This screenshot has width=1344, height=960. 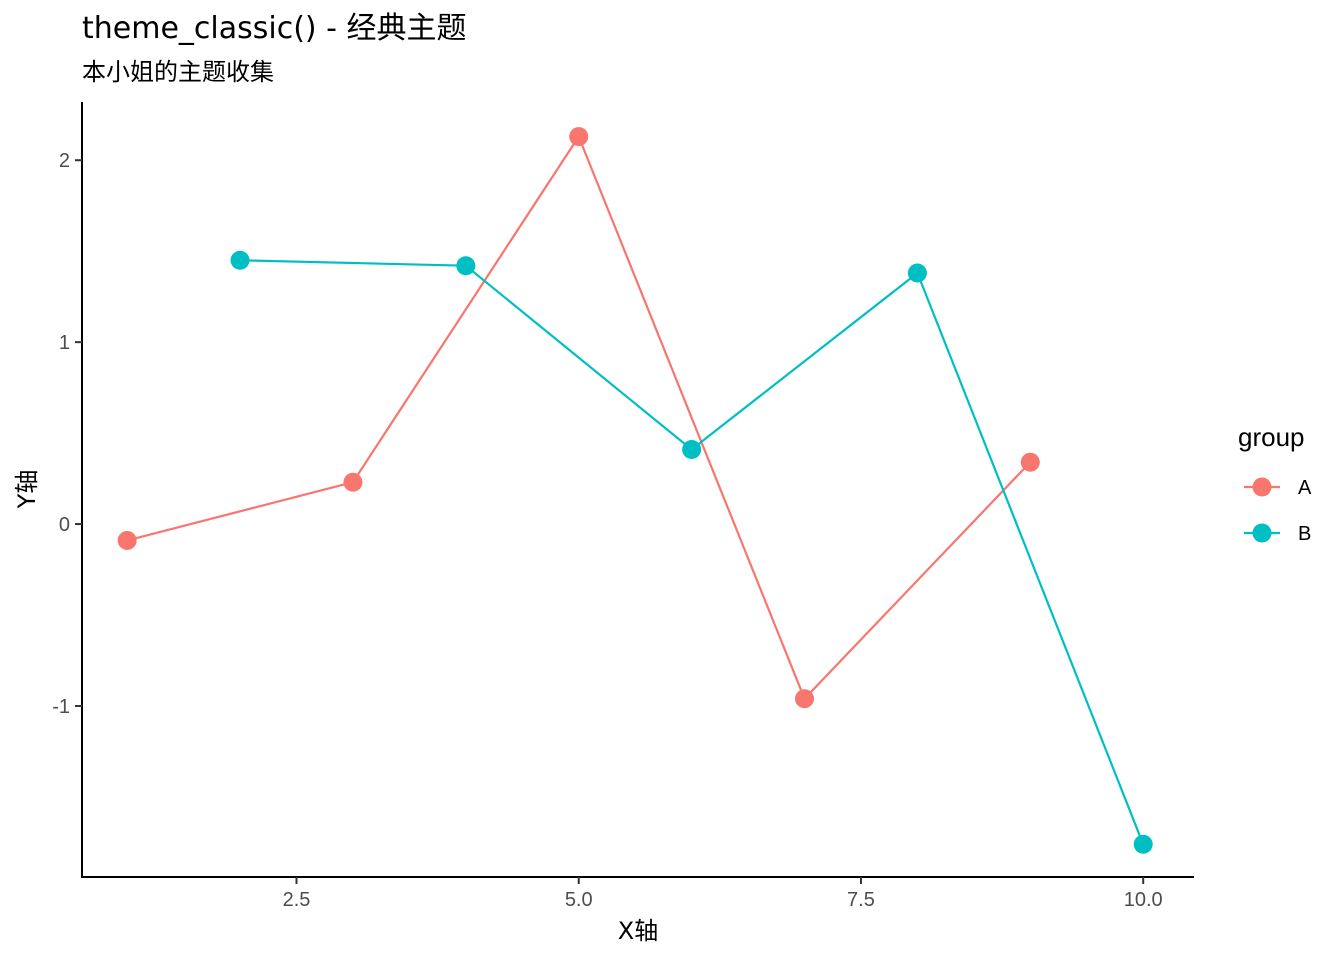 I want to click on y-tick-label: 0, so click(x=64, y=525).